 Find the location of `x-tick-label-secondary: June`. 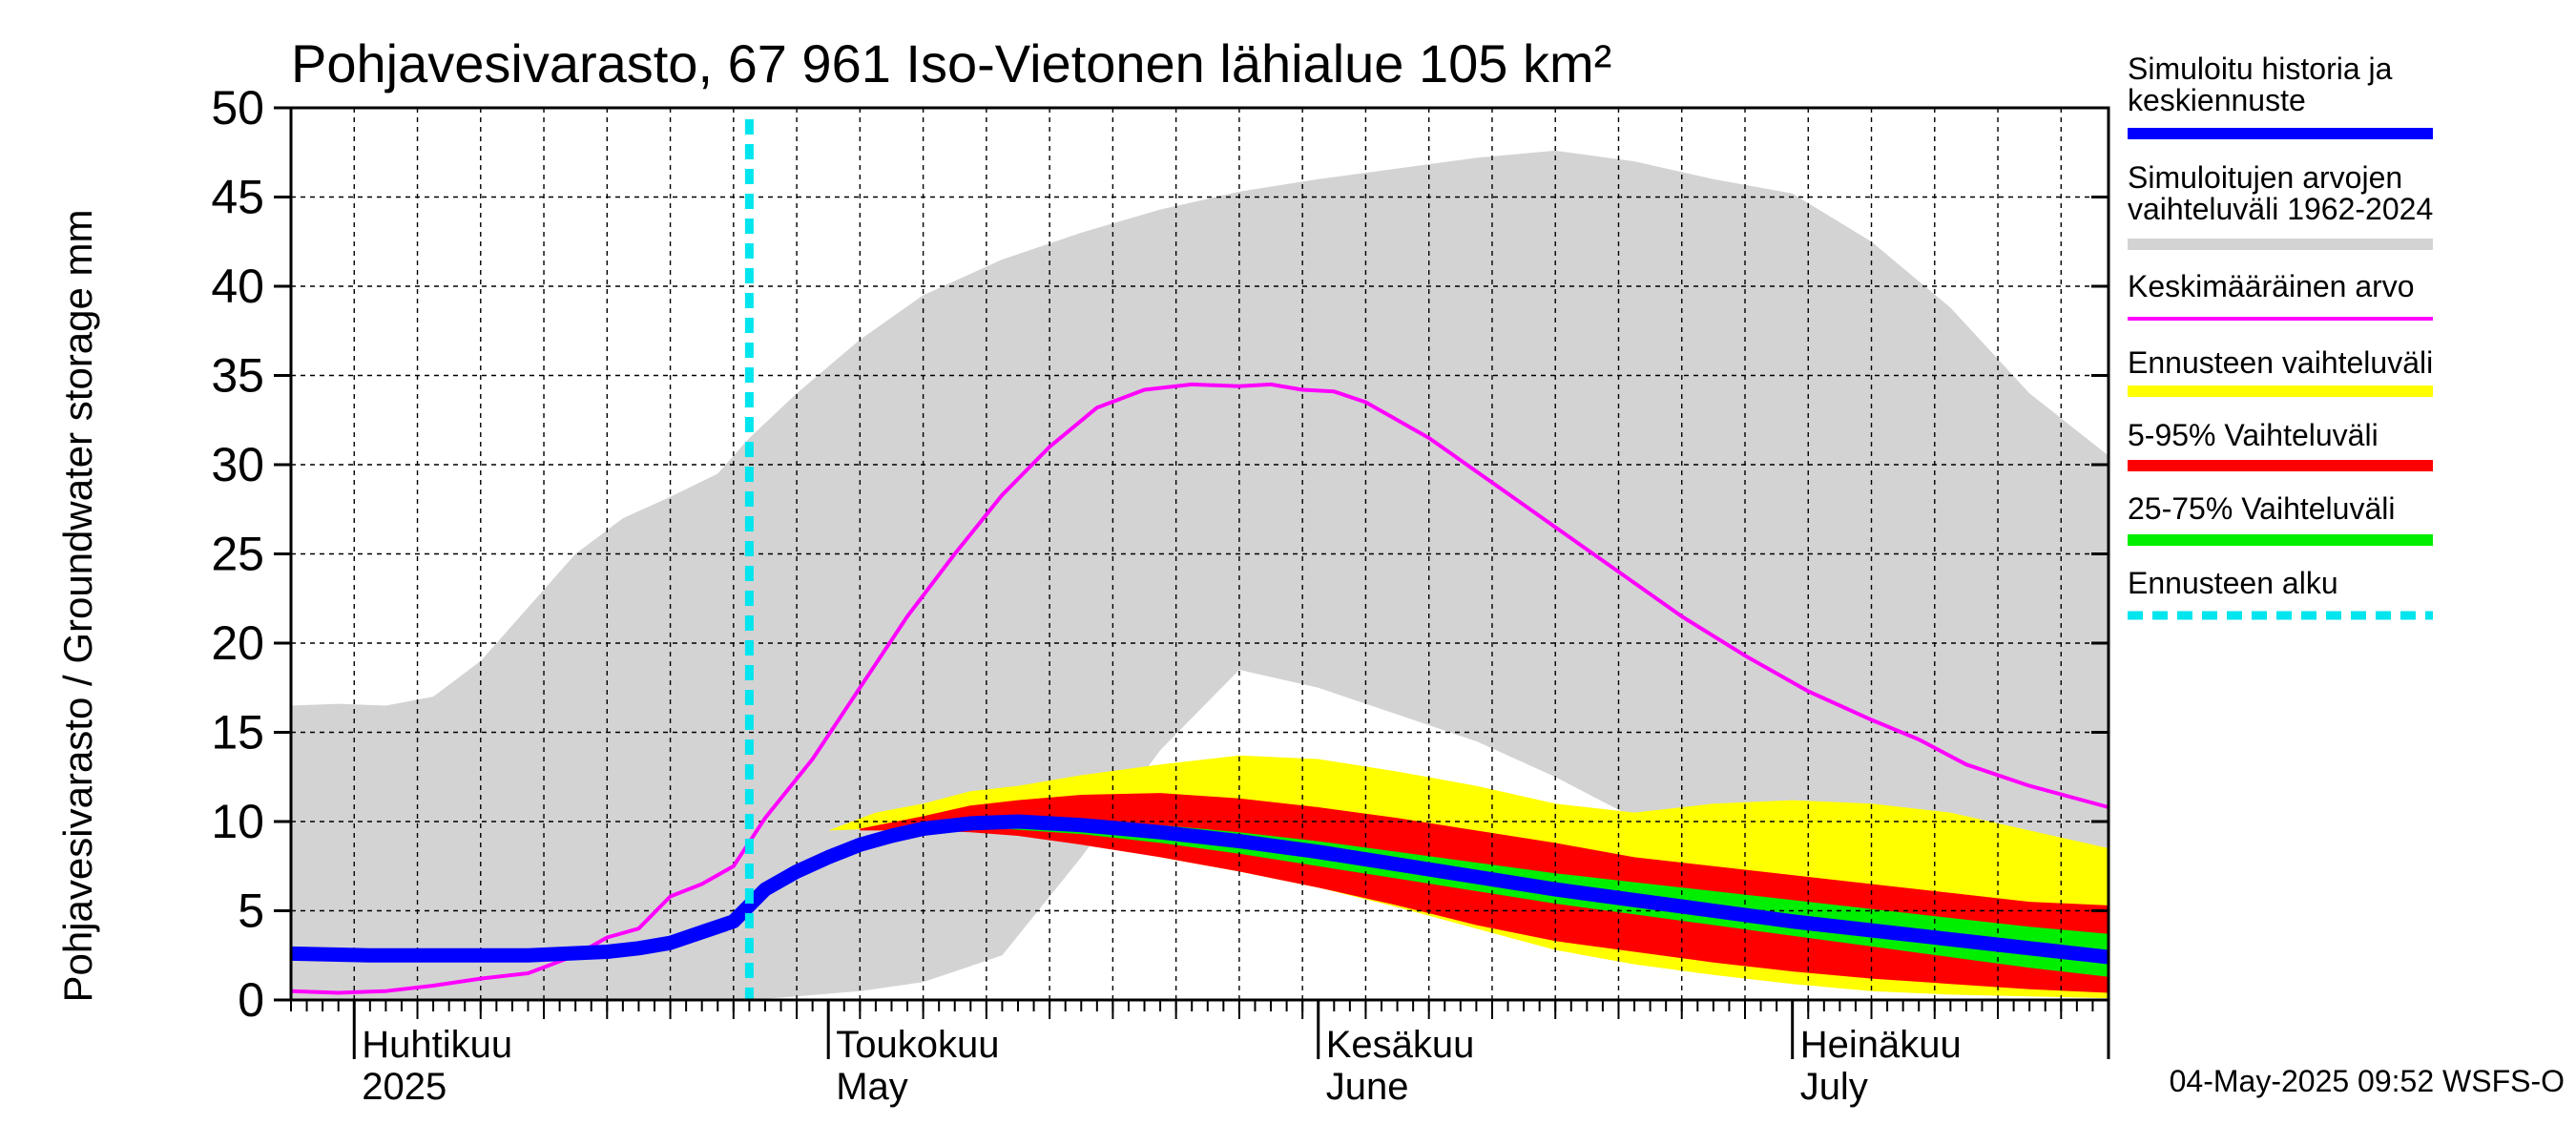

x-tick-label-secondary: June is located at coordinates (1367, 1087).